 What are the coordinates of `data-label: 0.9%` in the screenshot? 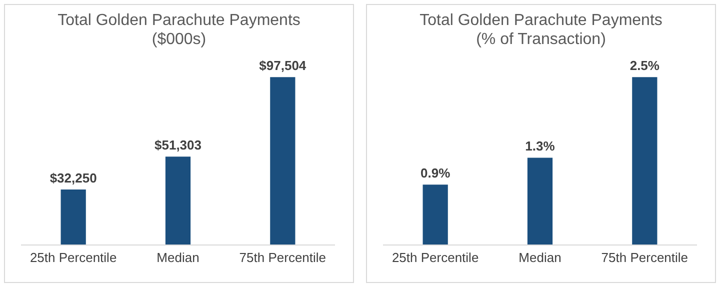 It's located at (435, 173).